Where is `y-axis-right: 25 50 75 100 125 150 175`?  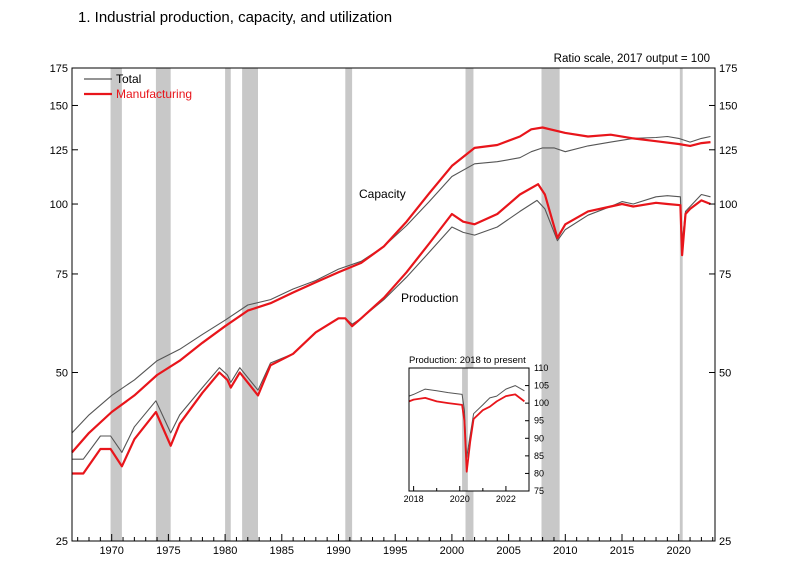 y-axis-right: 25 50 75 100 125 150 175 is located at coordinates (723, 305).